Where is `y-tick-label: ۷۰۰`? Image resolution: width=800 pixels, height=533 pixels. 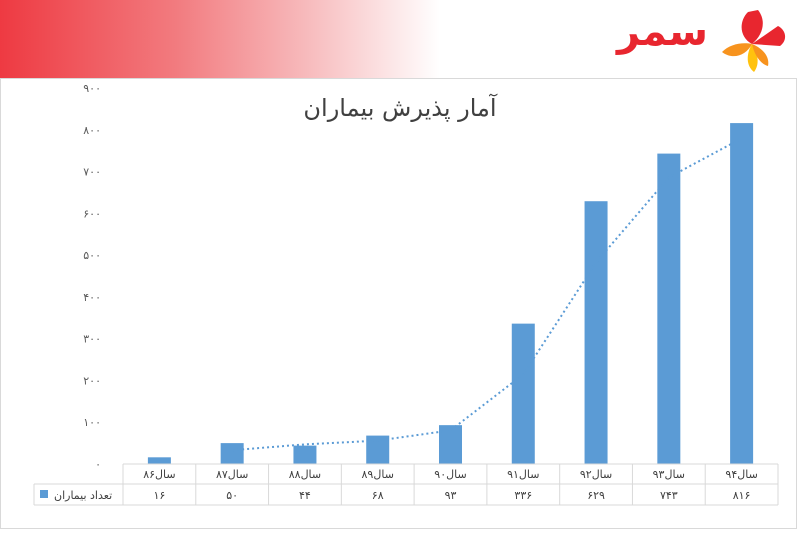
y-tick-label: ۷۰۰ is located at coordinates (92, 172).